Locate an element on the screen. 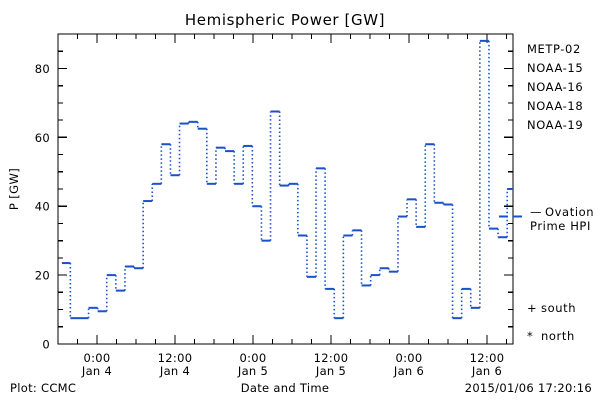  hemisphere-label-south: south is located at coordinates (558, 308).